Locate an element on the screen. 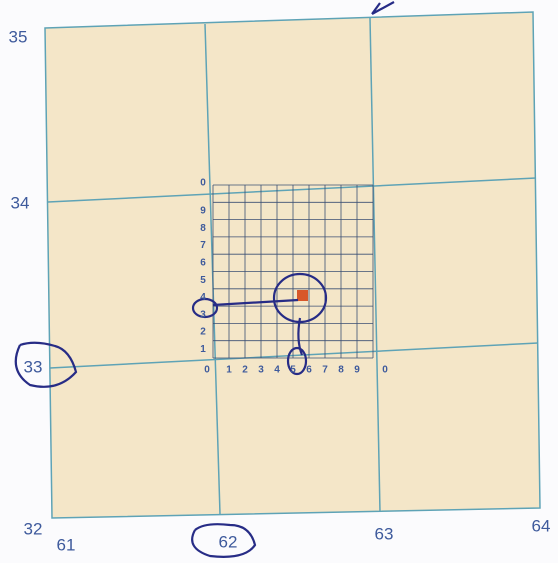 This screenshot has height=563, width=558. inner-y-label: 5 is located at coordinates (203, 280).